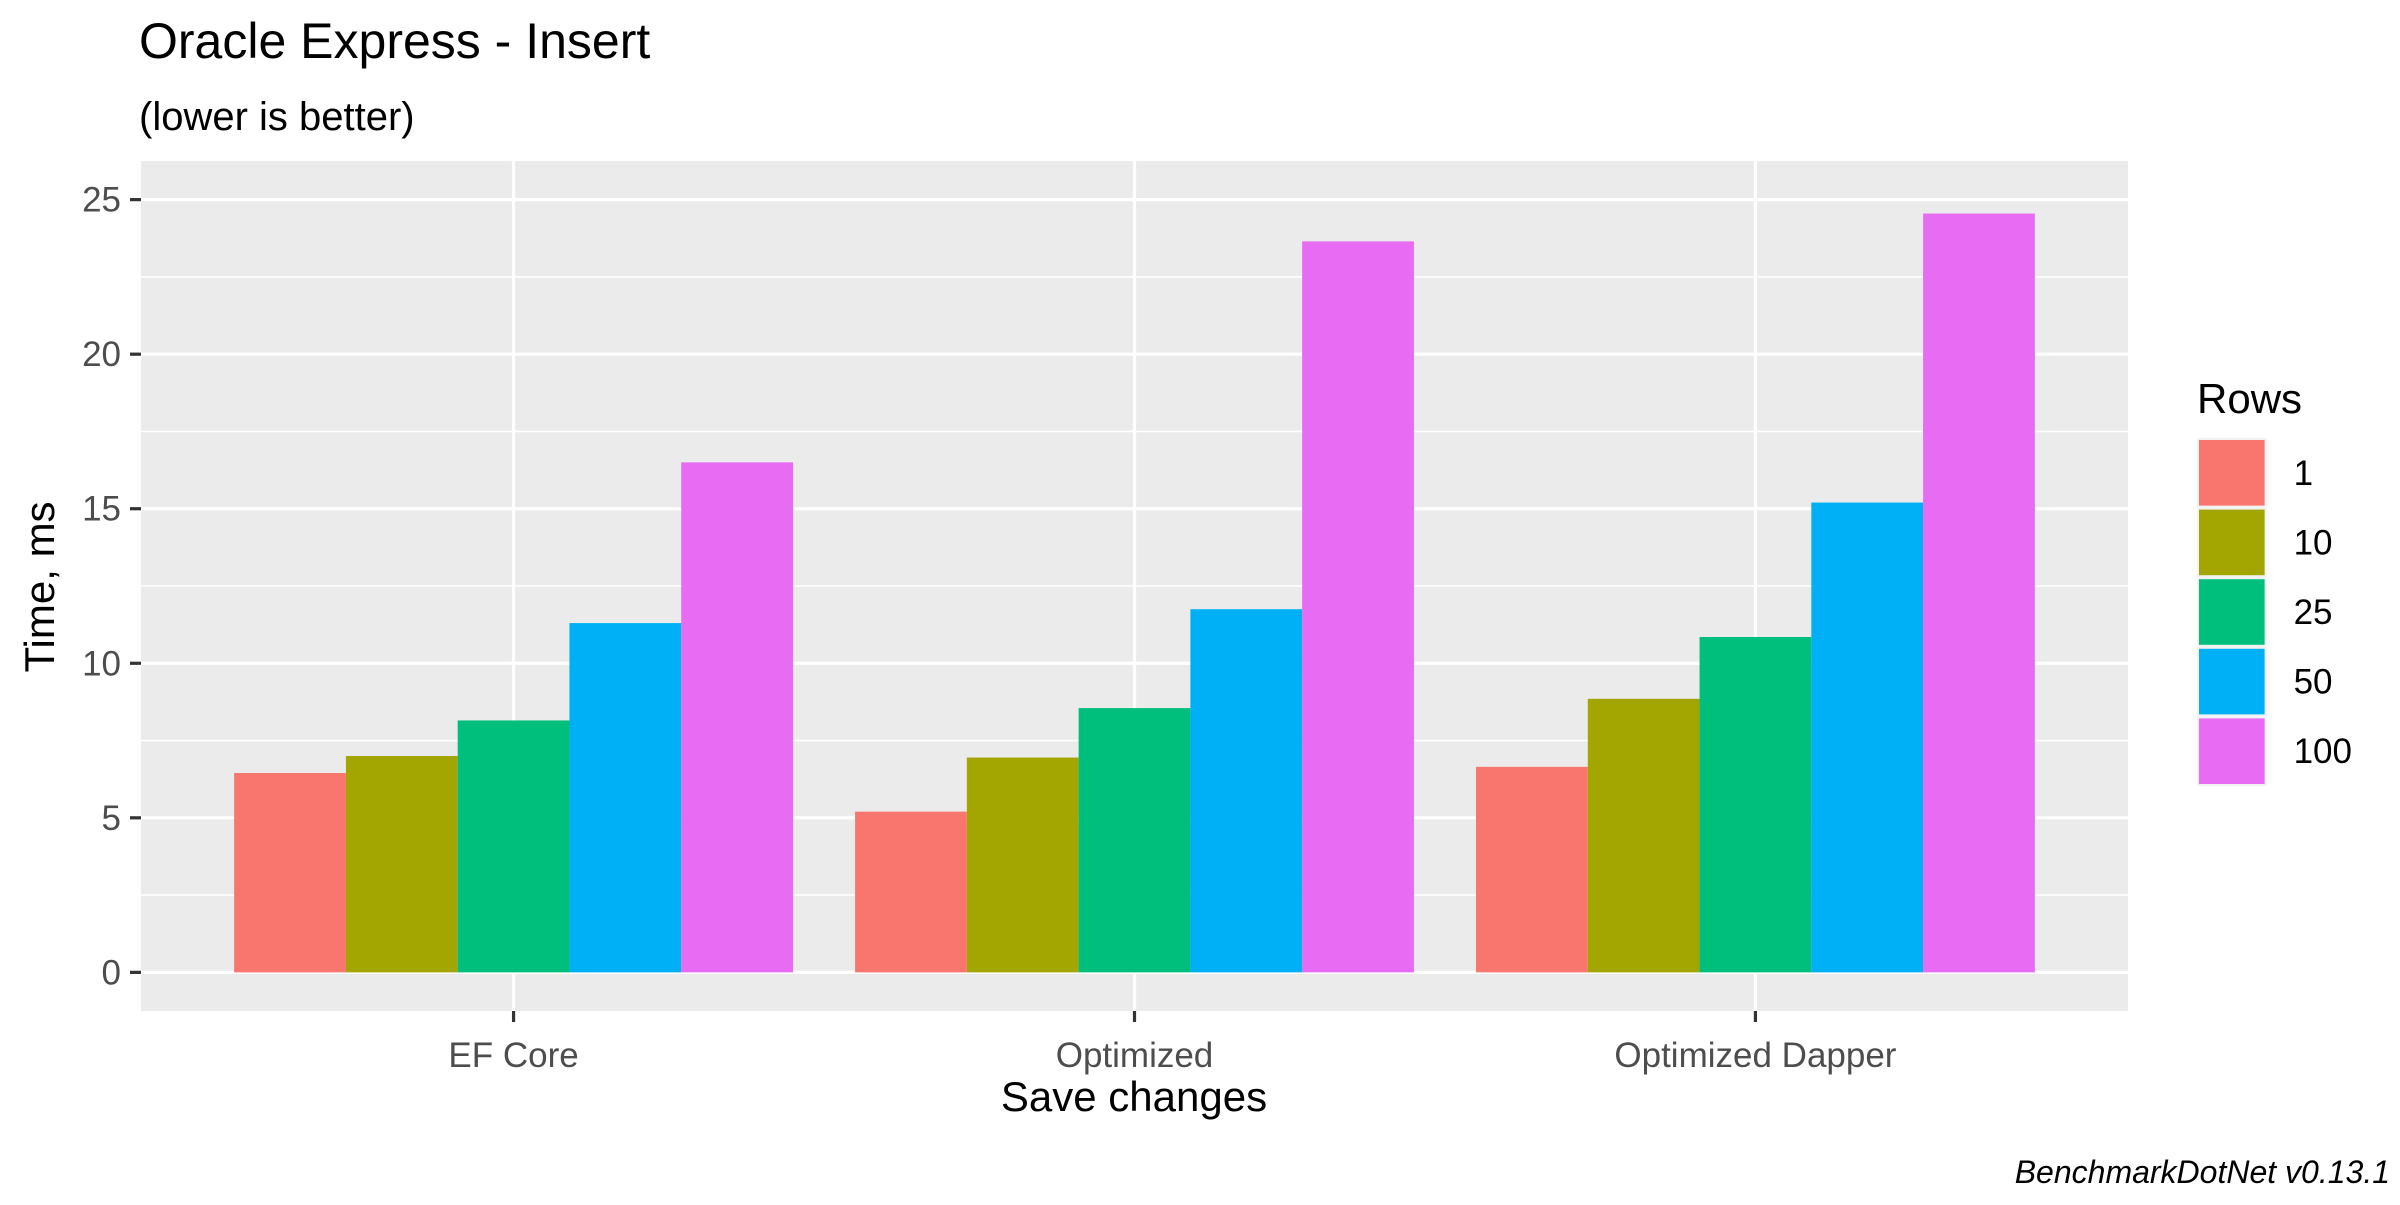  What do you see at coordinates (2274, 580) in the screenshot?
I see `legend: Rows 1 10 25 50 100` at bounding box center [2274, 580].